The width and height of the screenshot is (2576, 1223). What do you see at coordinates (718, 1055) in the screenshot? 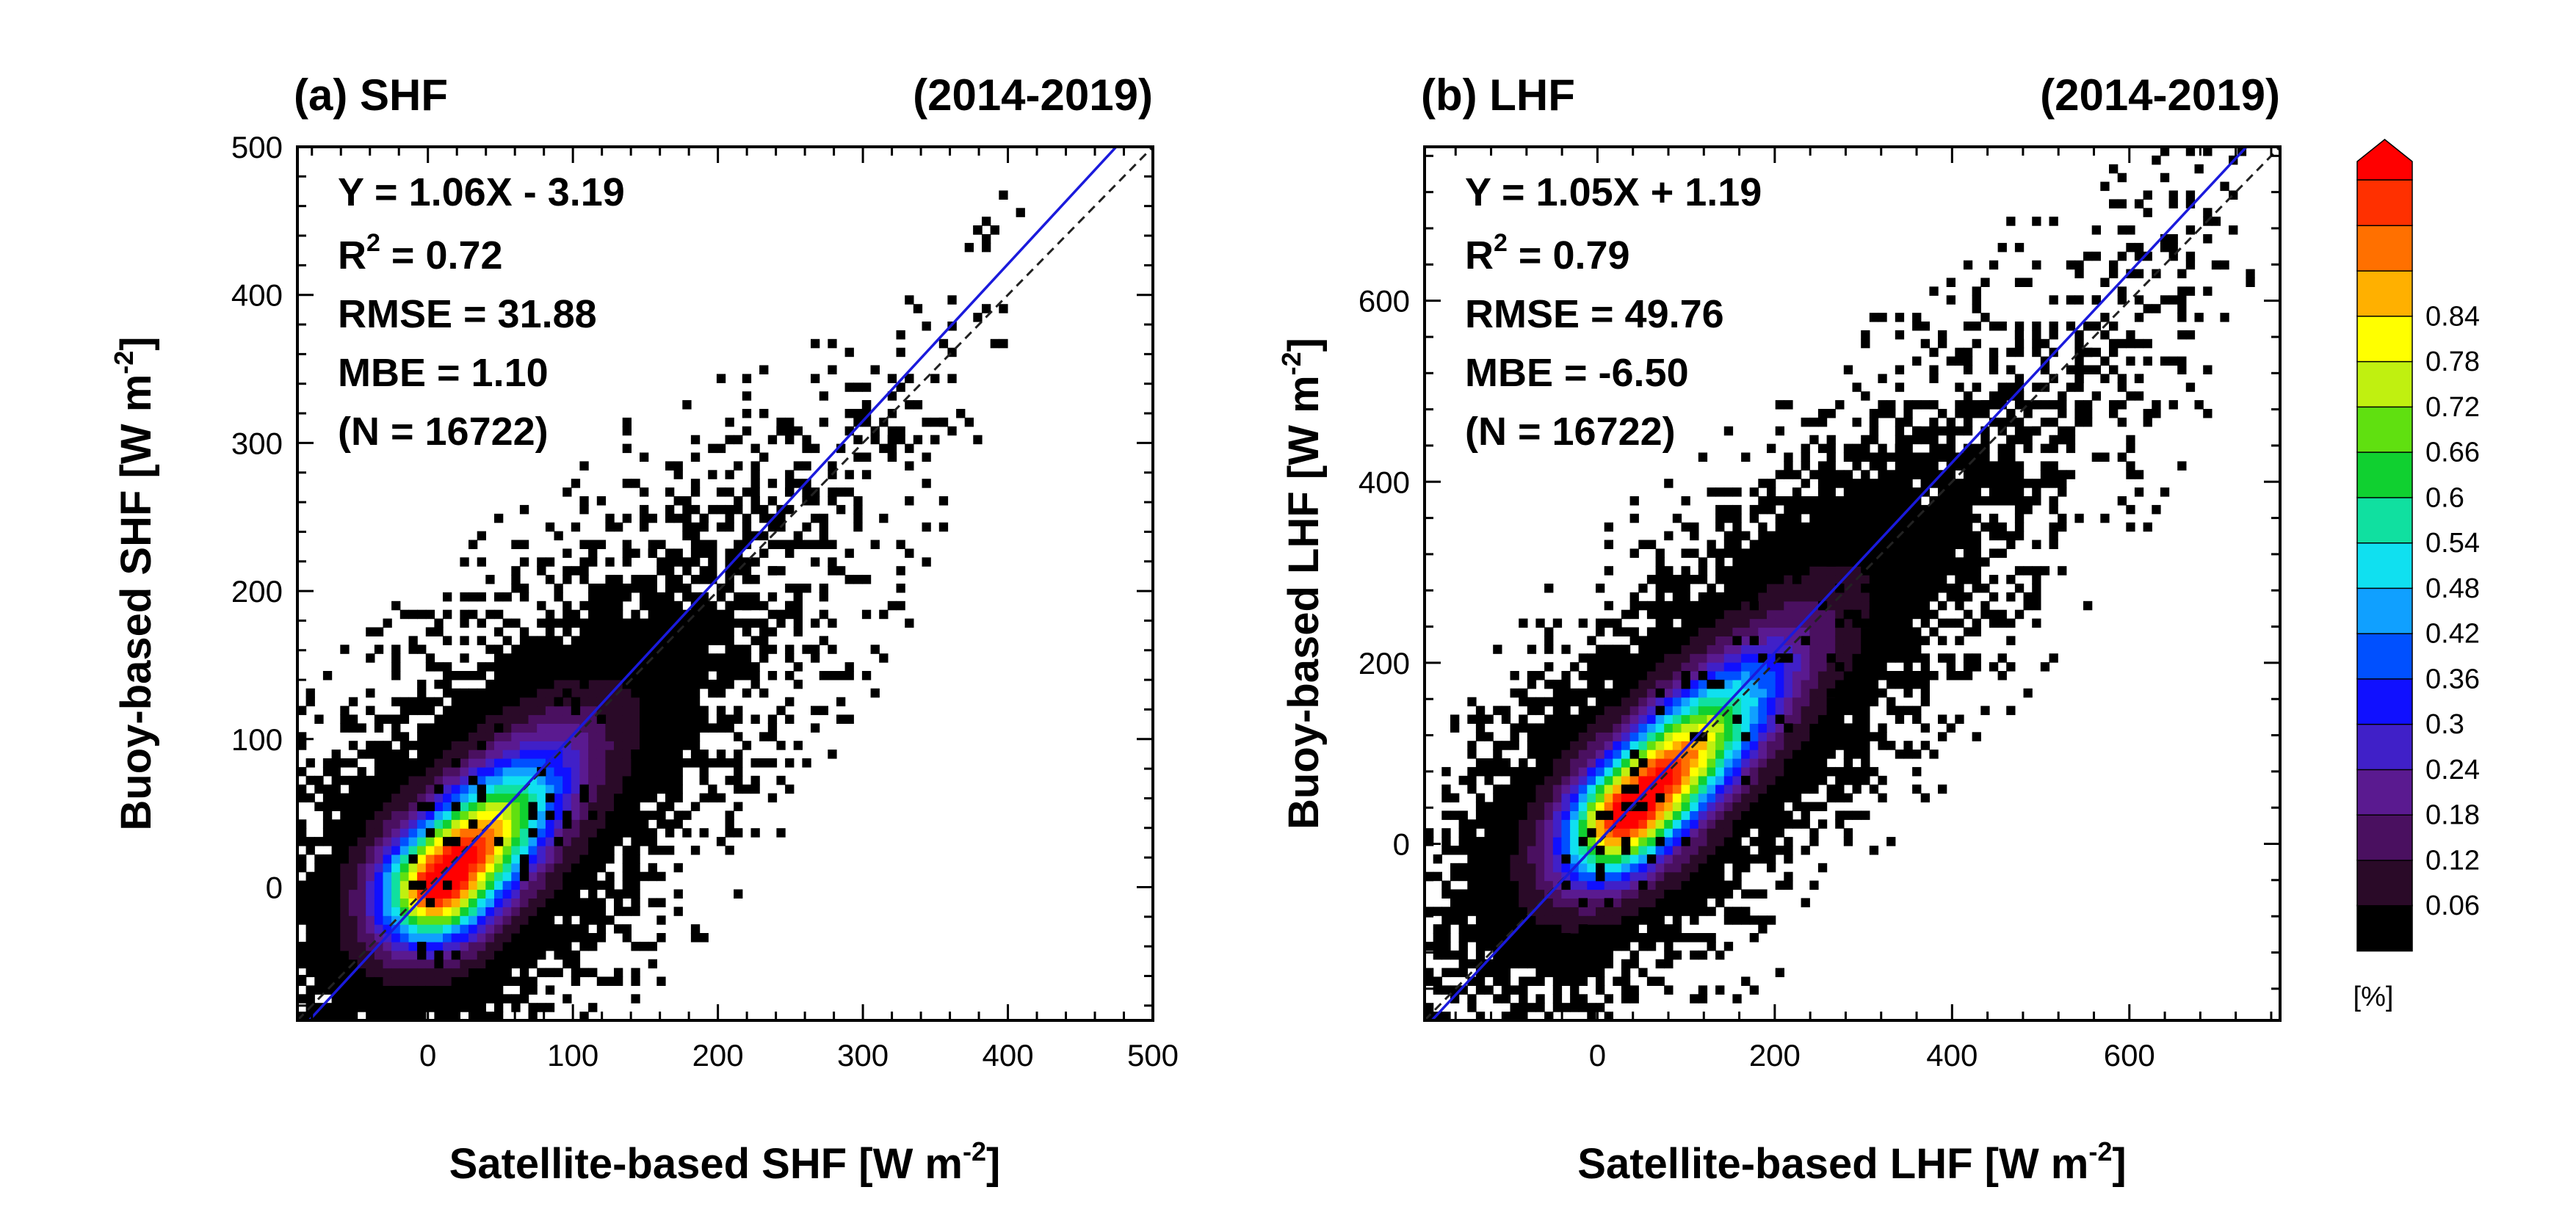
I see `x-tick-label: 200` at bounding box center [718, 1055].